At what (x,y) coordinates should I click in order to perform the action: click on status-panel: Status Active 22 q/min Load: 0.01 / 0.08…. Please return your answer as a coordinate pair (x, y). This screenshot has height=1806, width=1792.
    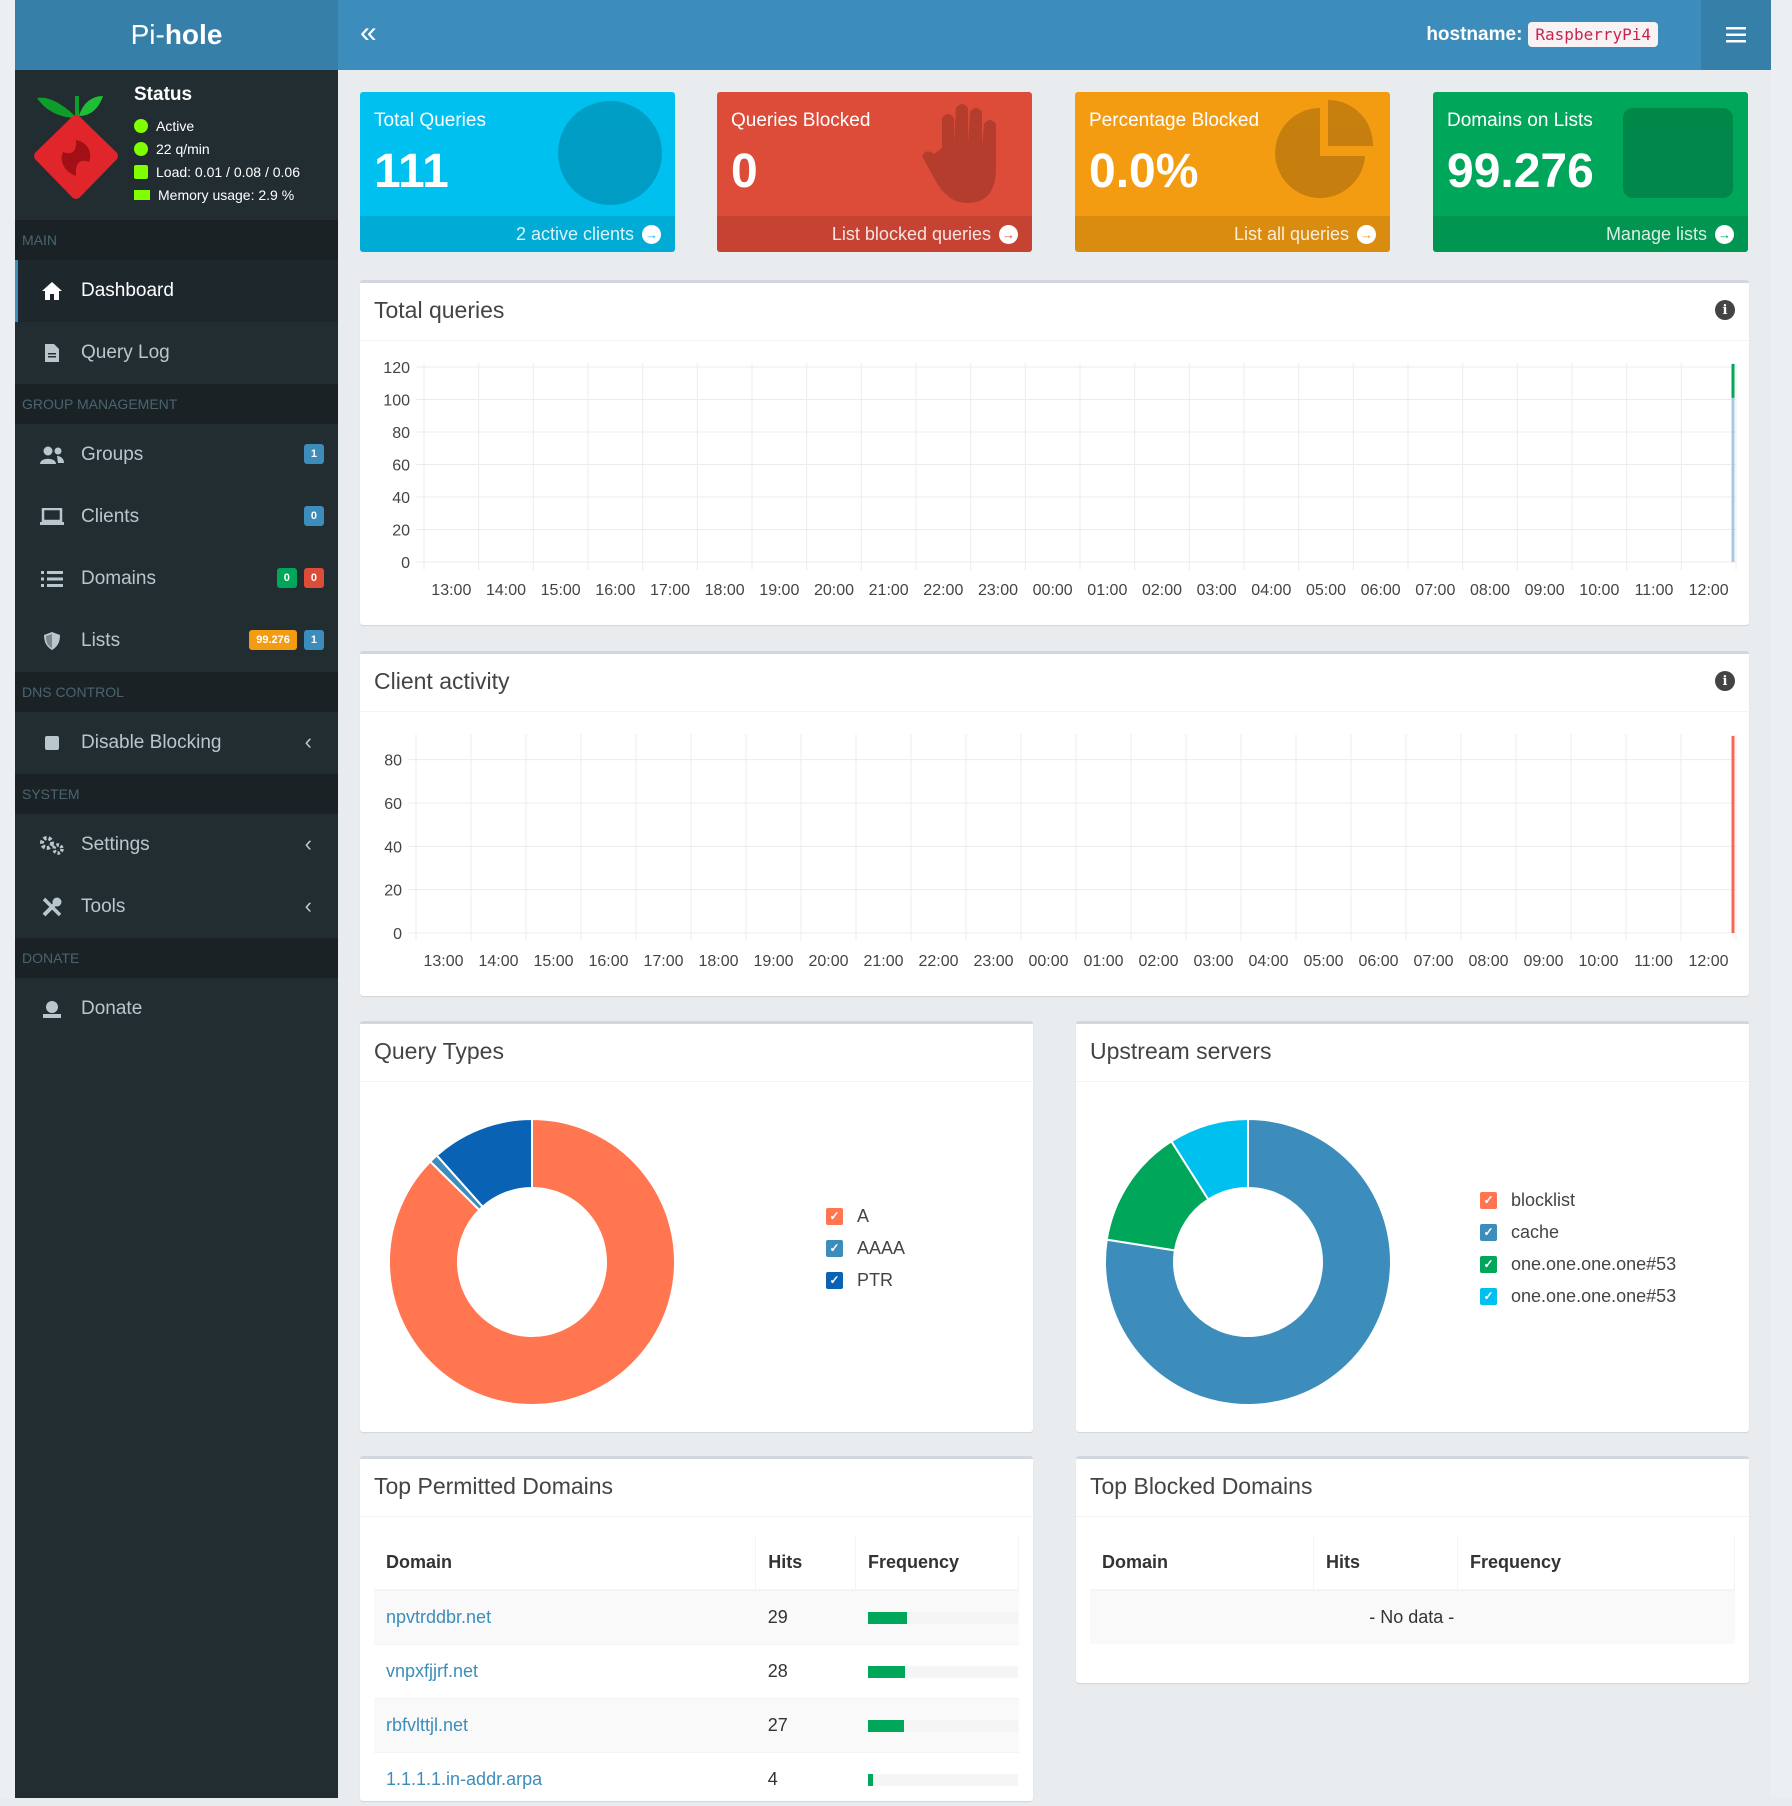
    Looking at the image, I should click on (176, 145).